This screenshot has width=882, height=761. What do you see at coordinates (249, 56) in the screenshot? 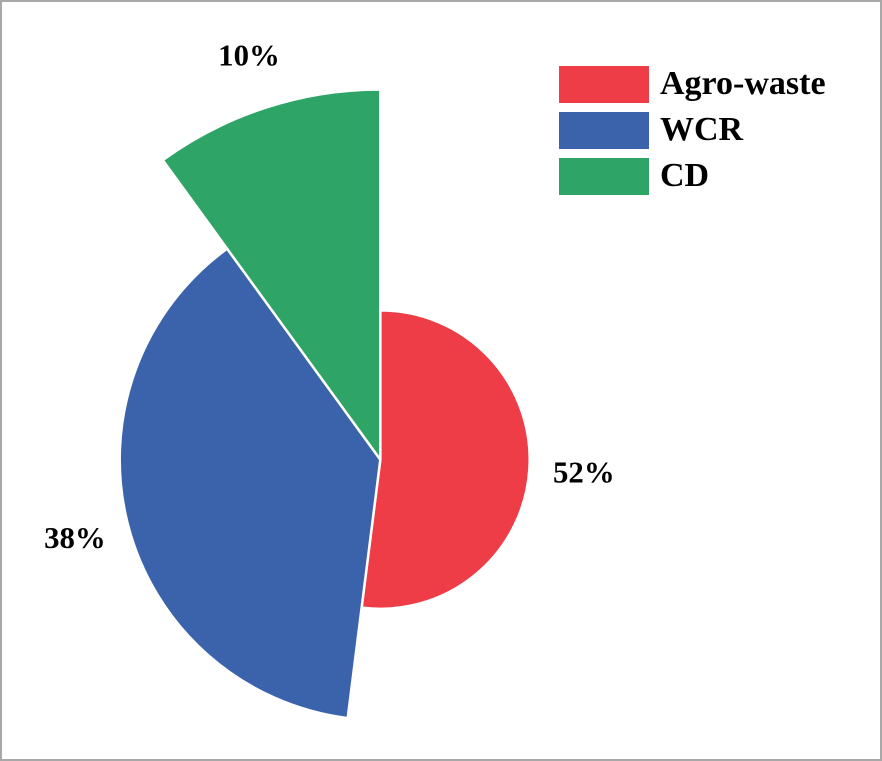
I see `slice-label-cd: 10%` at bounding box center [249, 56].